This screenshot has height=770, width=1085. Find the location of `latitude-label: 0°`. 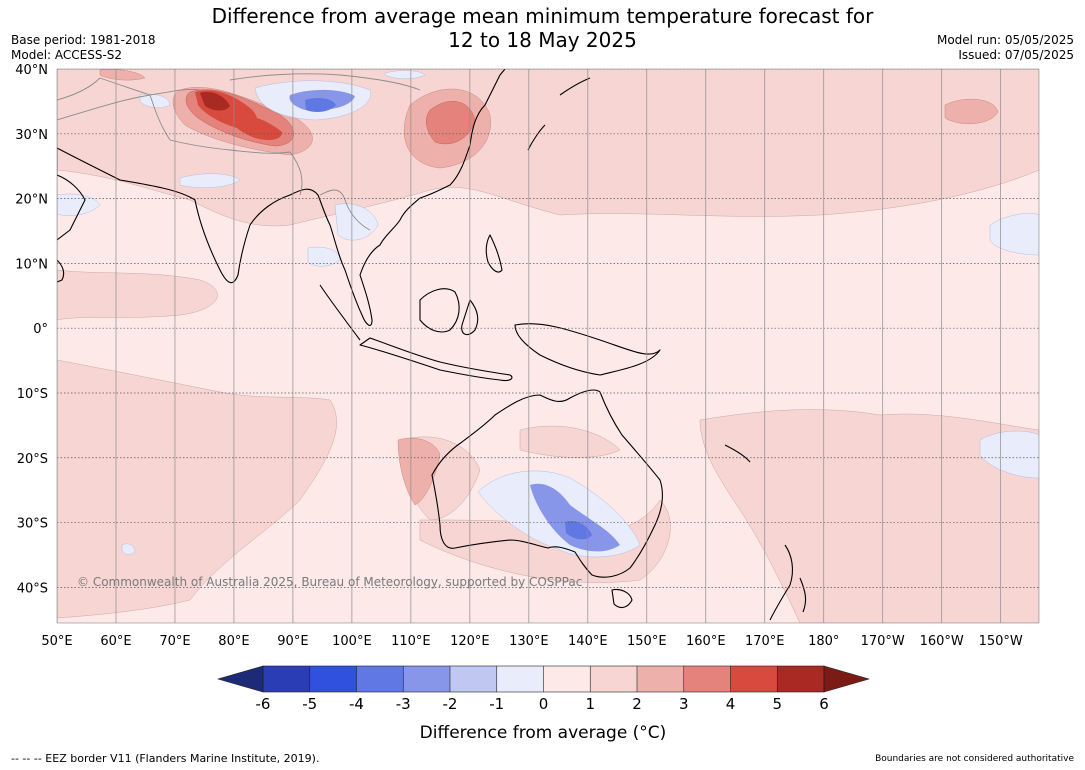

latitude-label: 0° is located at coordinates (40, 329).